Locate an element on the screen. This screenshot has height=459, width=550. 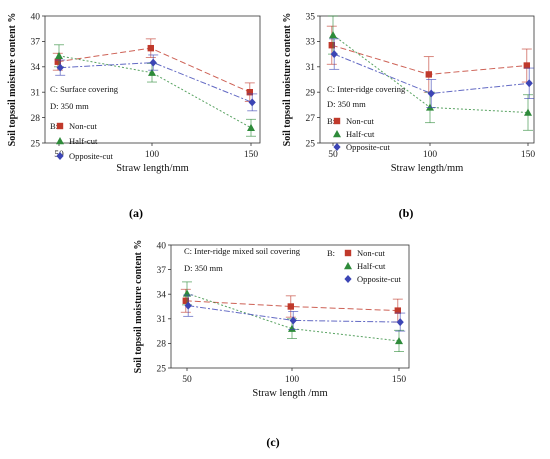
y-tick-label: 33 is located at coordinates (311, 43).